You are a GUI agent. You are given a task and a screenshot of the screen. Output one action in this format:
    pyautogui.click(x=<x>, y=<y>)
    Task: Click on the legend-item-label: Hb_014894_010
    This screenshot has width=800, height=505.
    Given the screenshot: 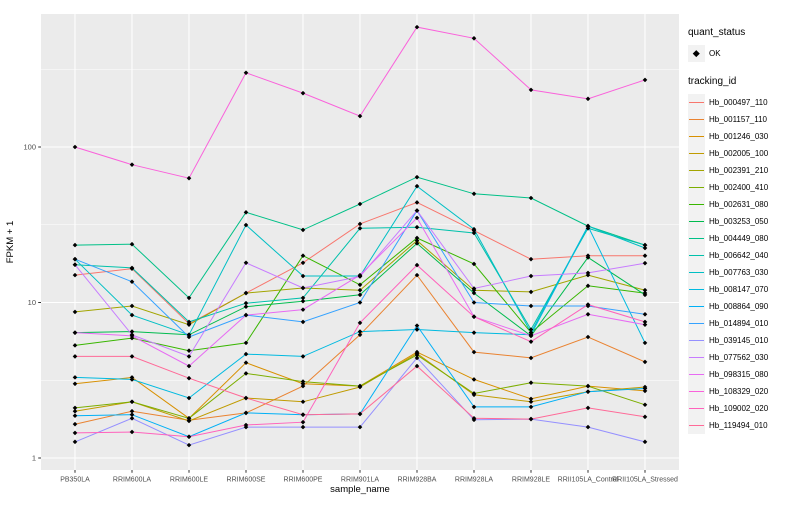 What is the action you would take?
    pyautogui.click(x=739, y=323)
    